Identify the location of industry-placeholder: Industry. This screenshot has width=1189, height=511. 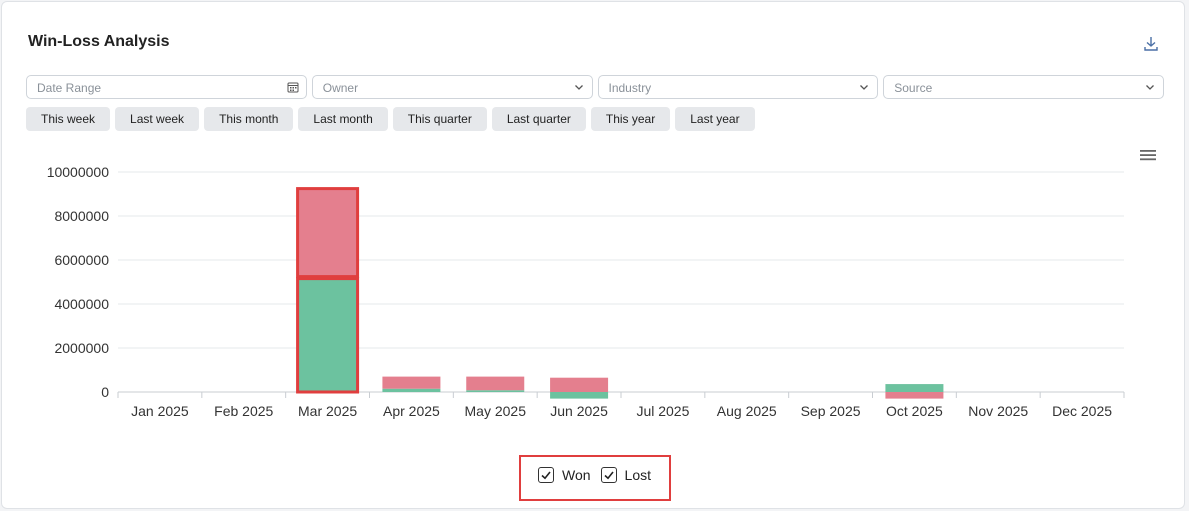
(630, 88).